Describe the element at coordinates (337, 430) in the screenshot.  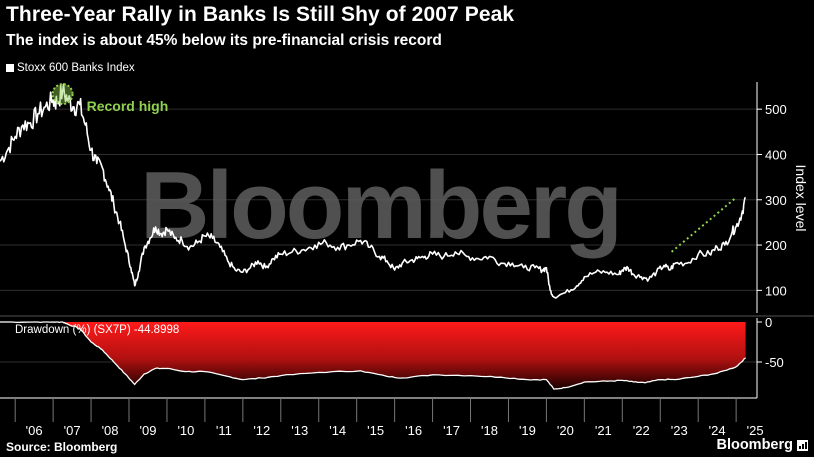
I see `x-tick-label: '14` at that location.